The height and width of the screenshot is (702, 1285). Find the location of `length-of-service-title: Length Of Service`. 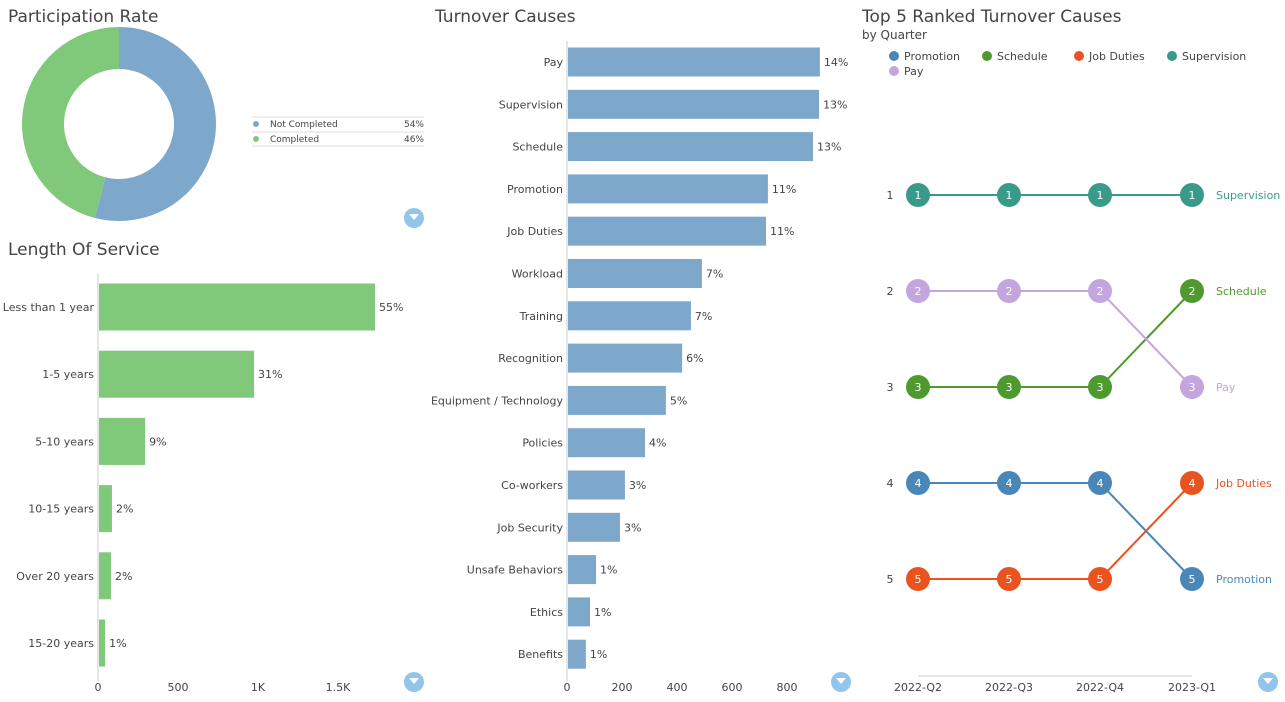

length-of-service-title: Length Of Service is located at coordinates (84, 250).